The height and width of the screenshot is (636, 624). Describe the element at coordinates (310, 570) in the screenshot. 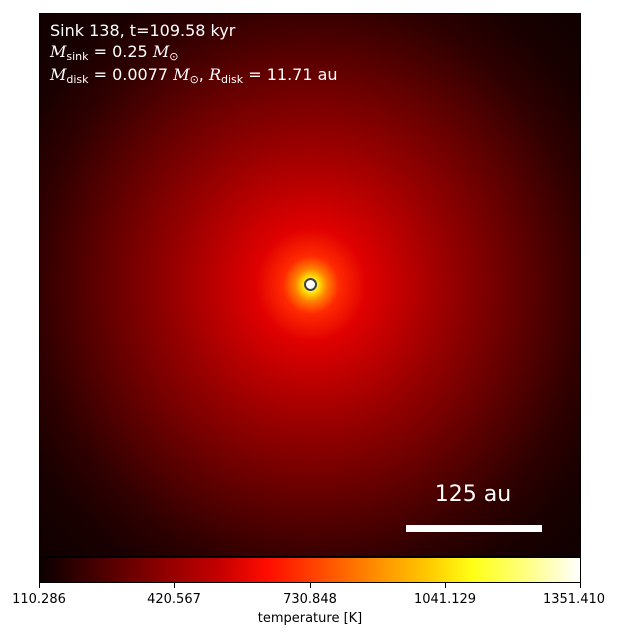

I see `colorbar` at that location.